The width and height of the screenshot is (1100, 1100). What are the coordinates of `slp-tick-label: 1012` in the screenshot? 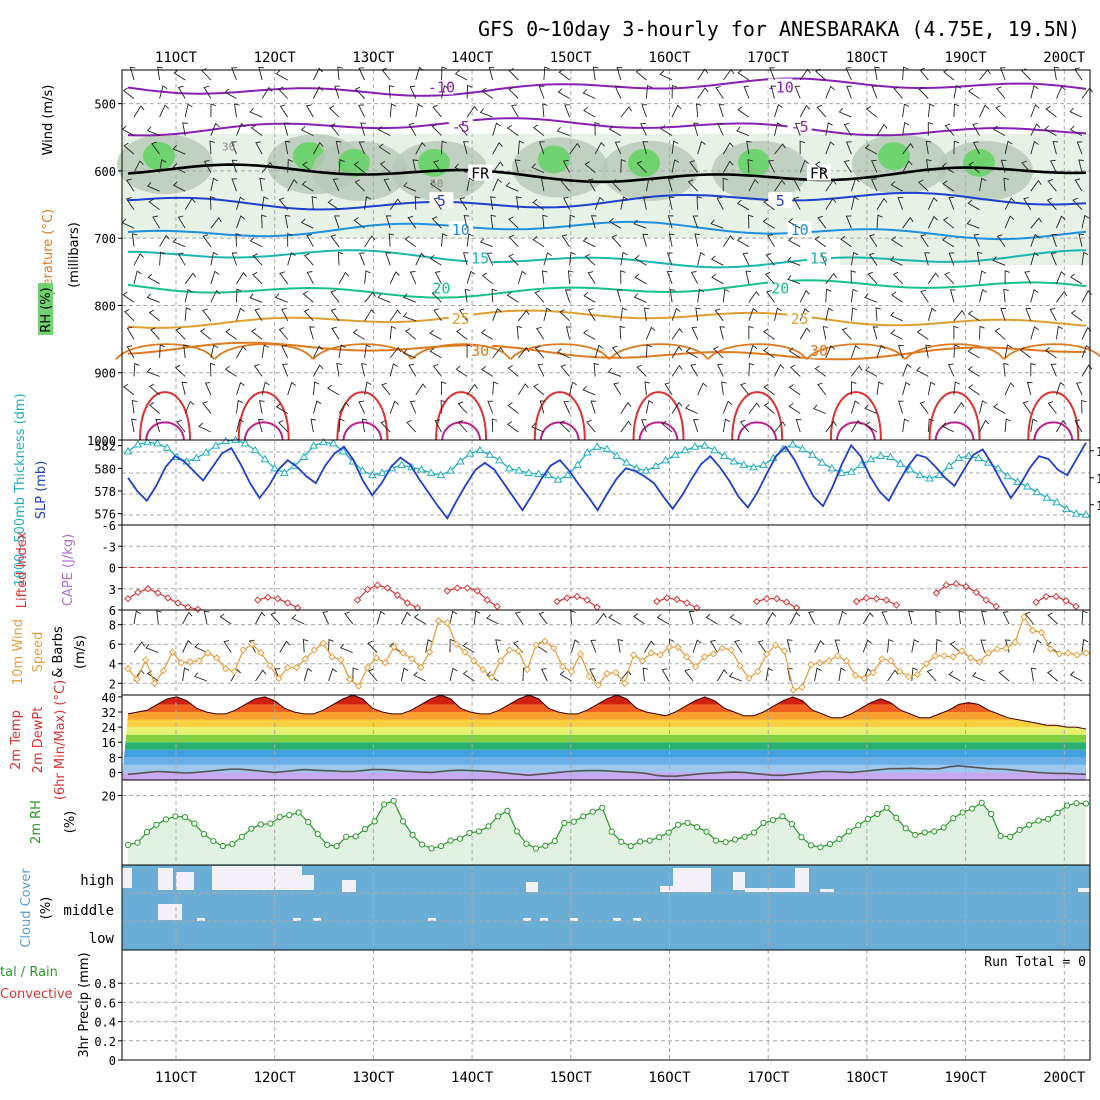 It's located at (1098, 452).